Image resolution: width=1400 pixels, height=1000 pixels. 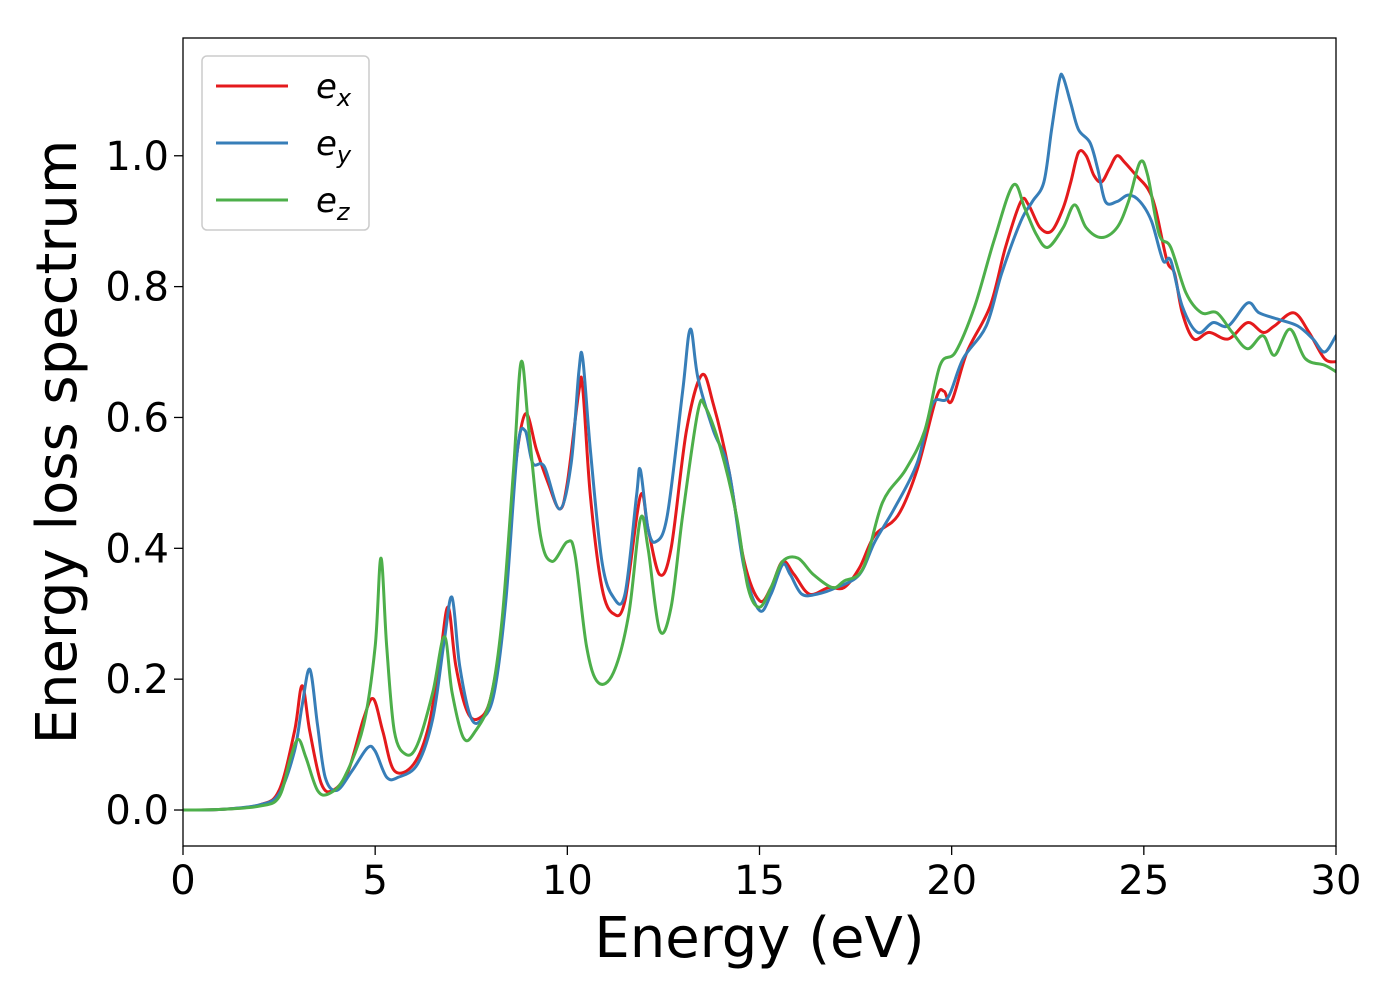 I want to click on x-tick-label: 25, so click(x=1143, y=881).